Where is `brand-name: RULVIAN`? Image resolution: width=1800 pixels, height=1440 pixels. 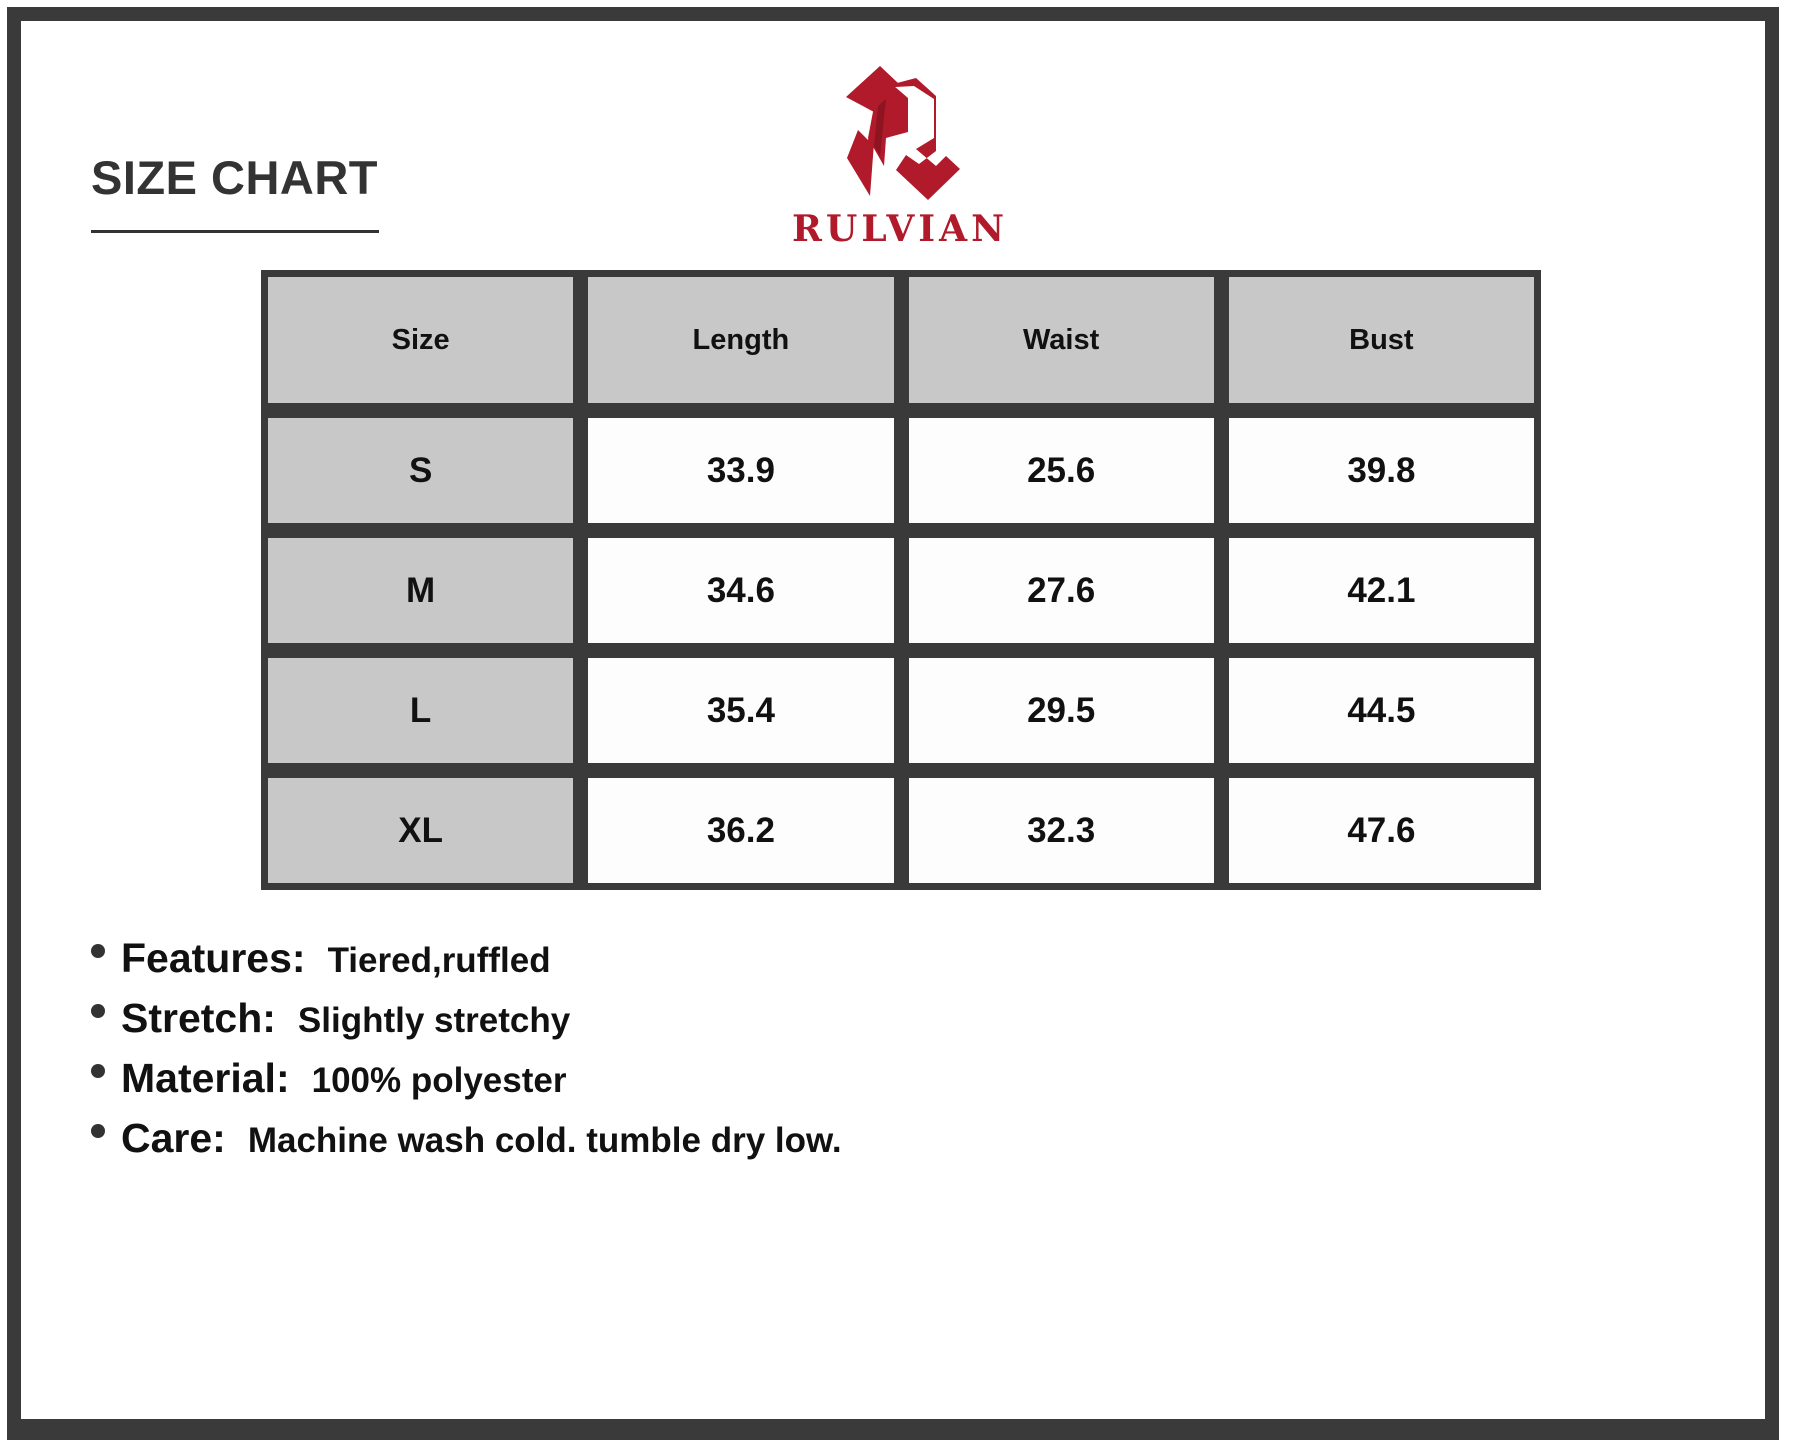 brand-name: RULVIAN is located at coordinates (900, 229).